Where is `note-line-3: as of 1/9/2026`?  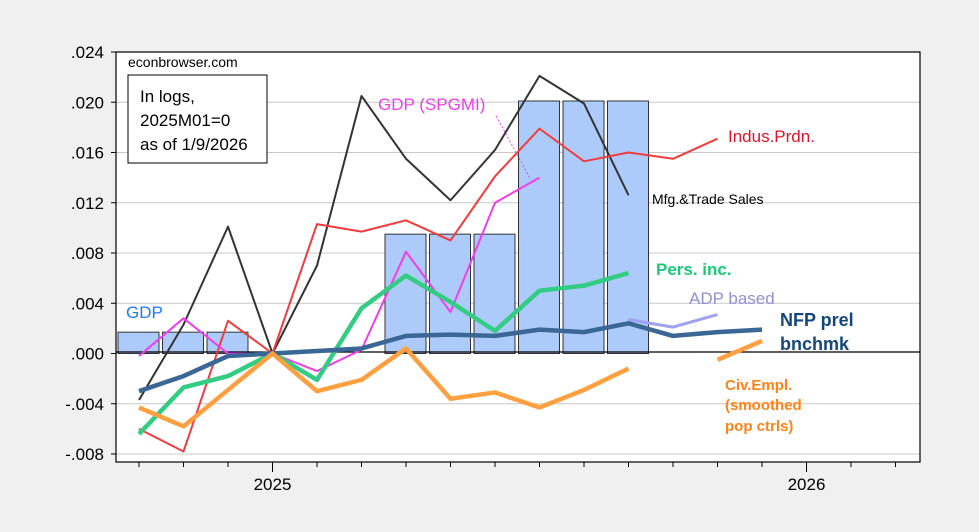 note-line-3: as of 1/9/2026 is located at coordinates (194, 144).